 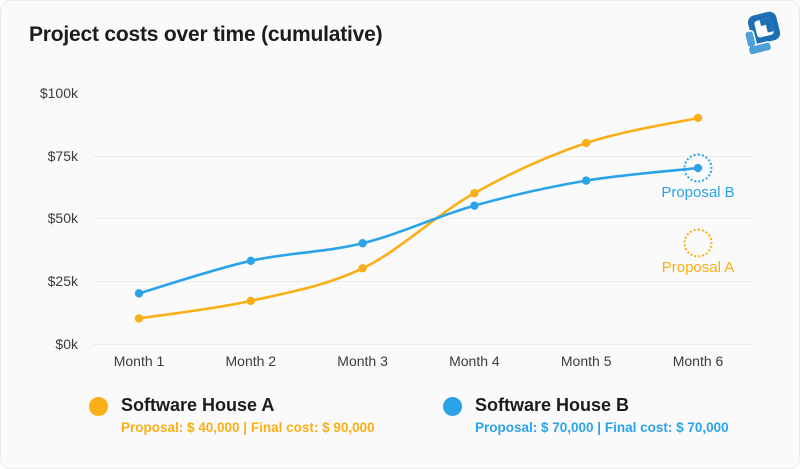 I want to click on chart-title: Project costs over time (cumulative), so click(x=206, y=34).